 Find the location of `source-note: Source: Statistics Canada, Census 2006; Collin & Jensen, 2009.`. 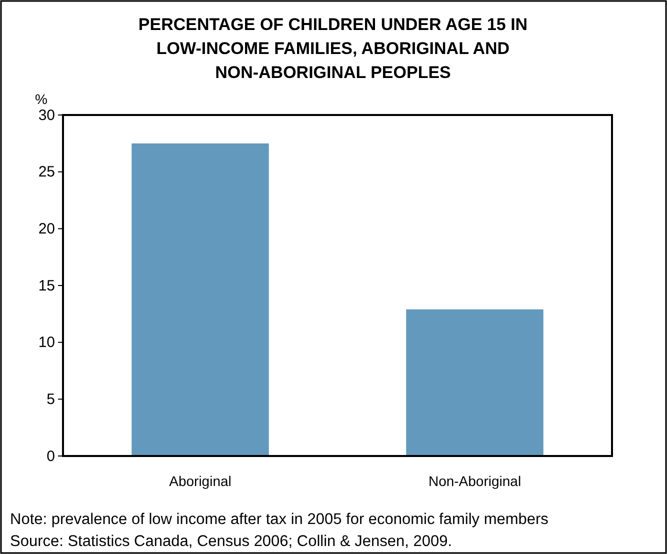

source-note: Source: Statistics Canada, Census 2006; Collin & Jensen, 2009. is located at coordinates (231, 541).